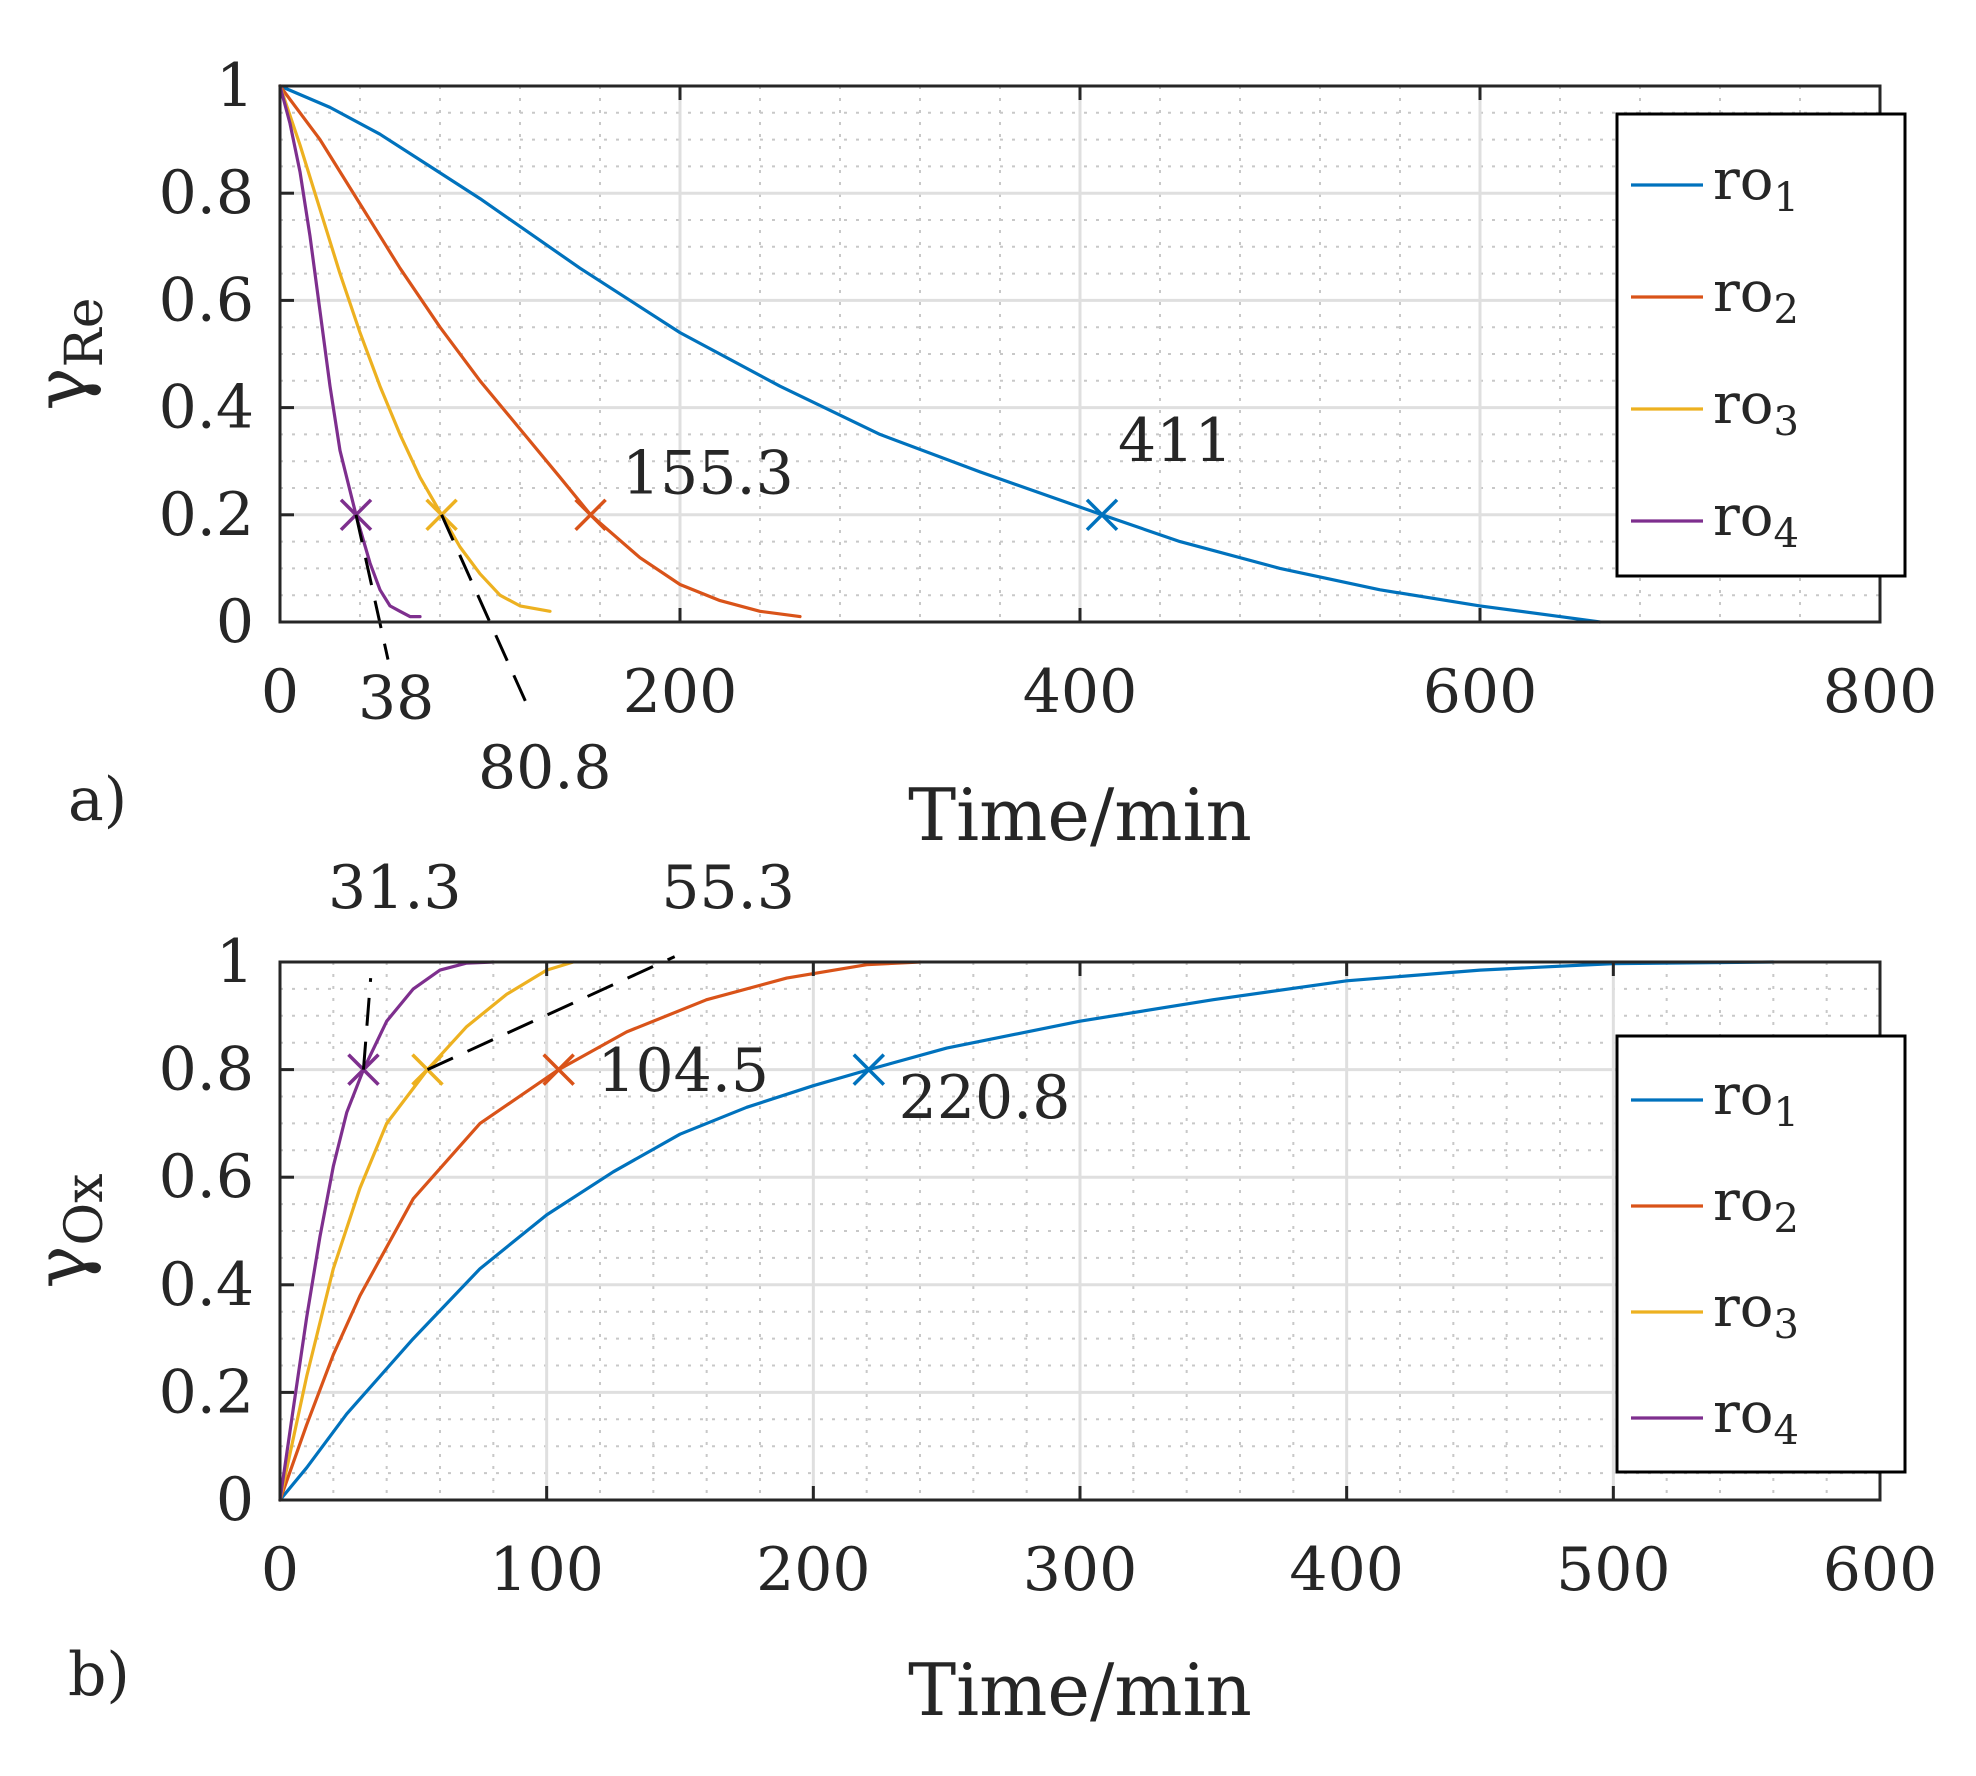 The image size is (1976, 1776). I want to click on annotation-label: 155.3, so click(708, 473).